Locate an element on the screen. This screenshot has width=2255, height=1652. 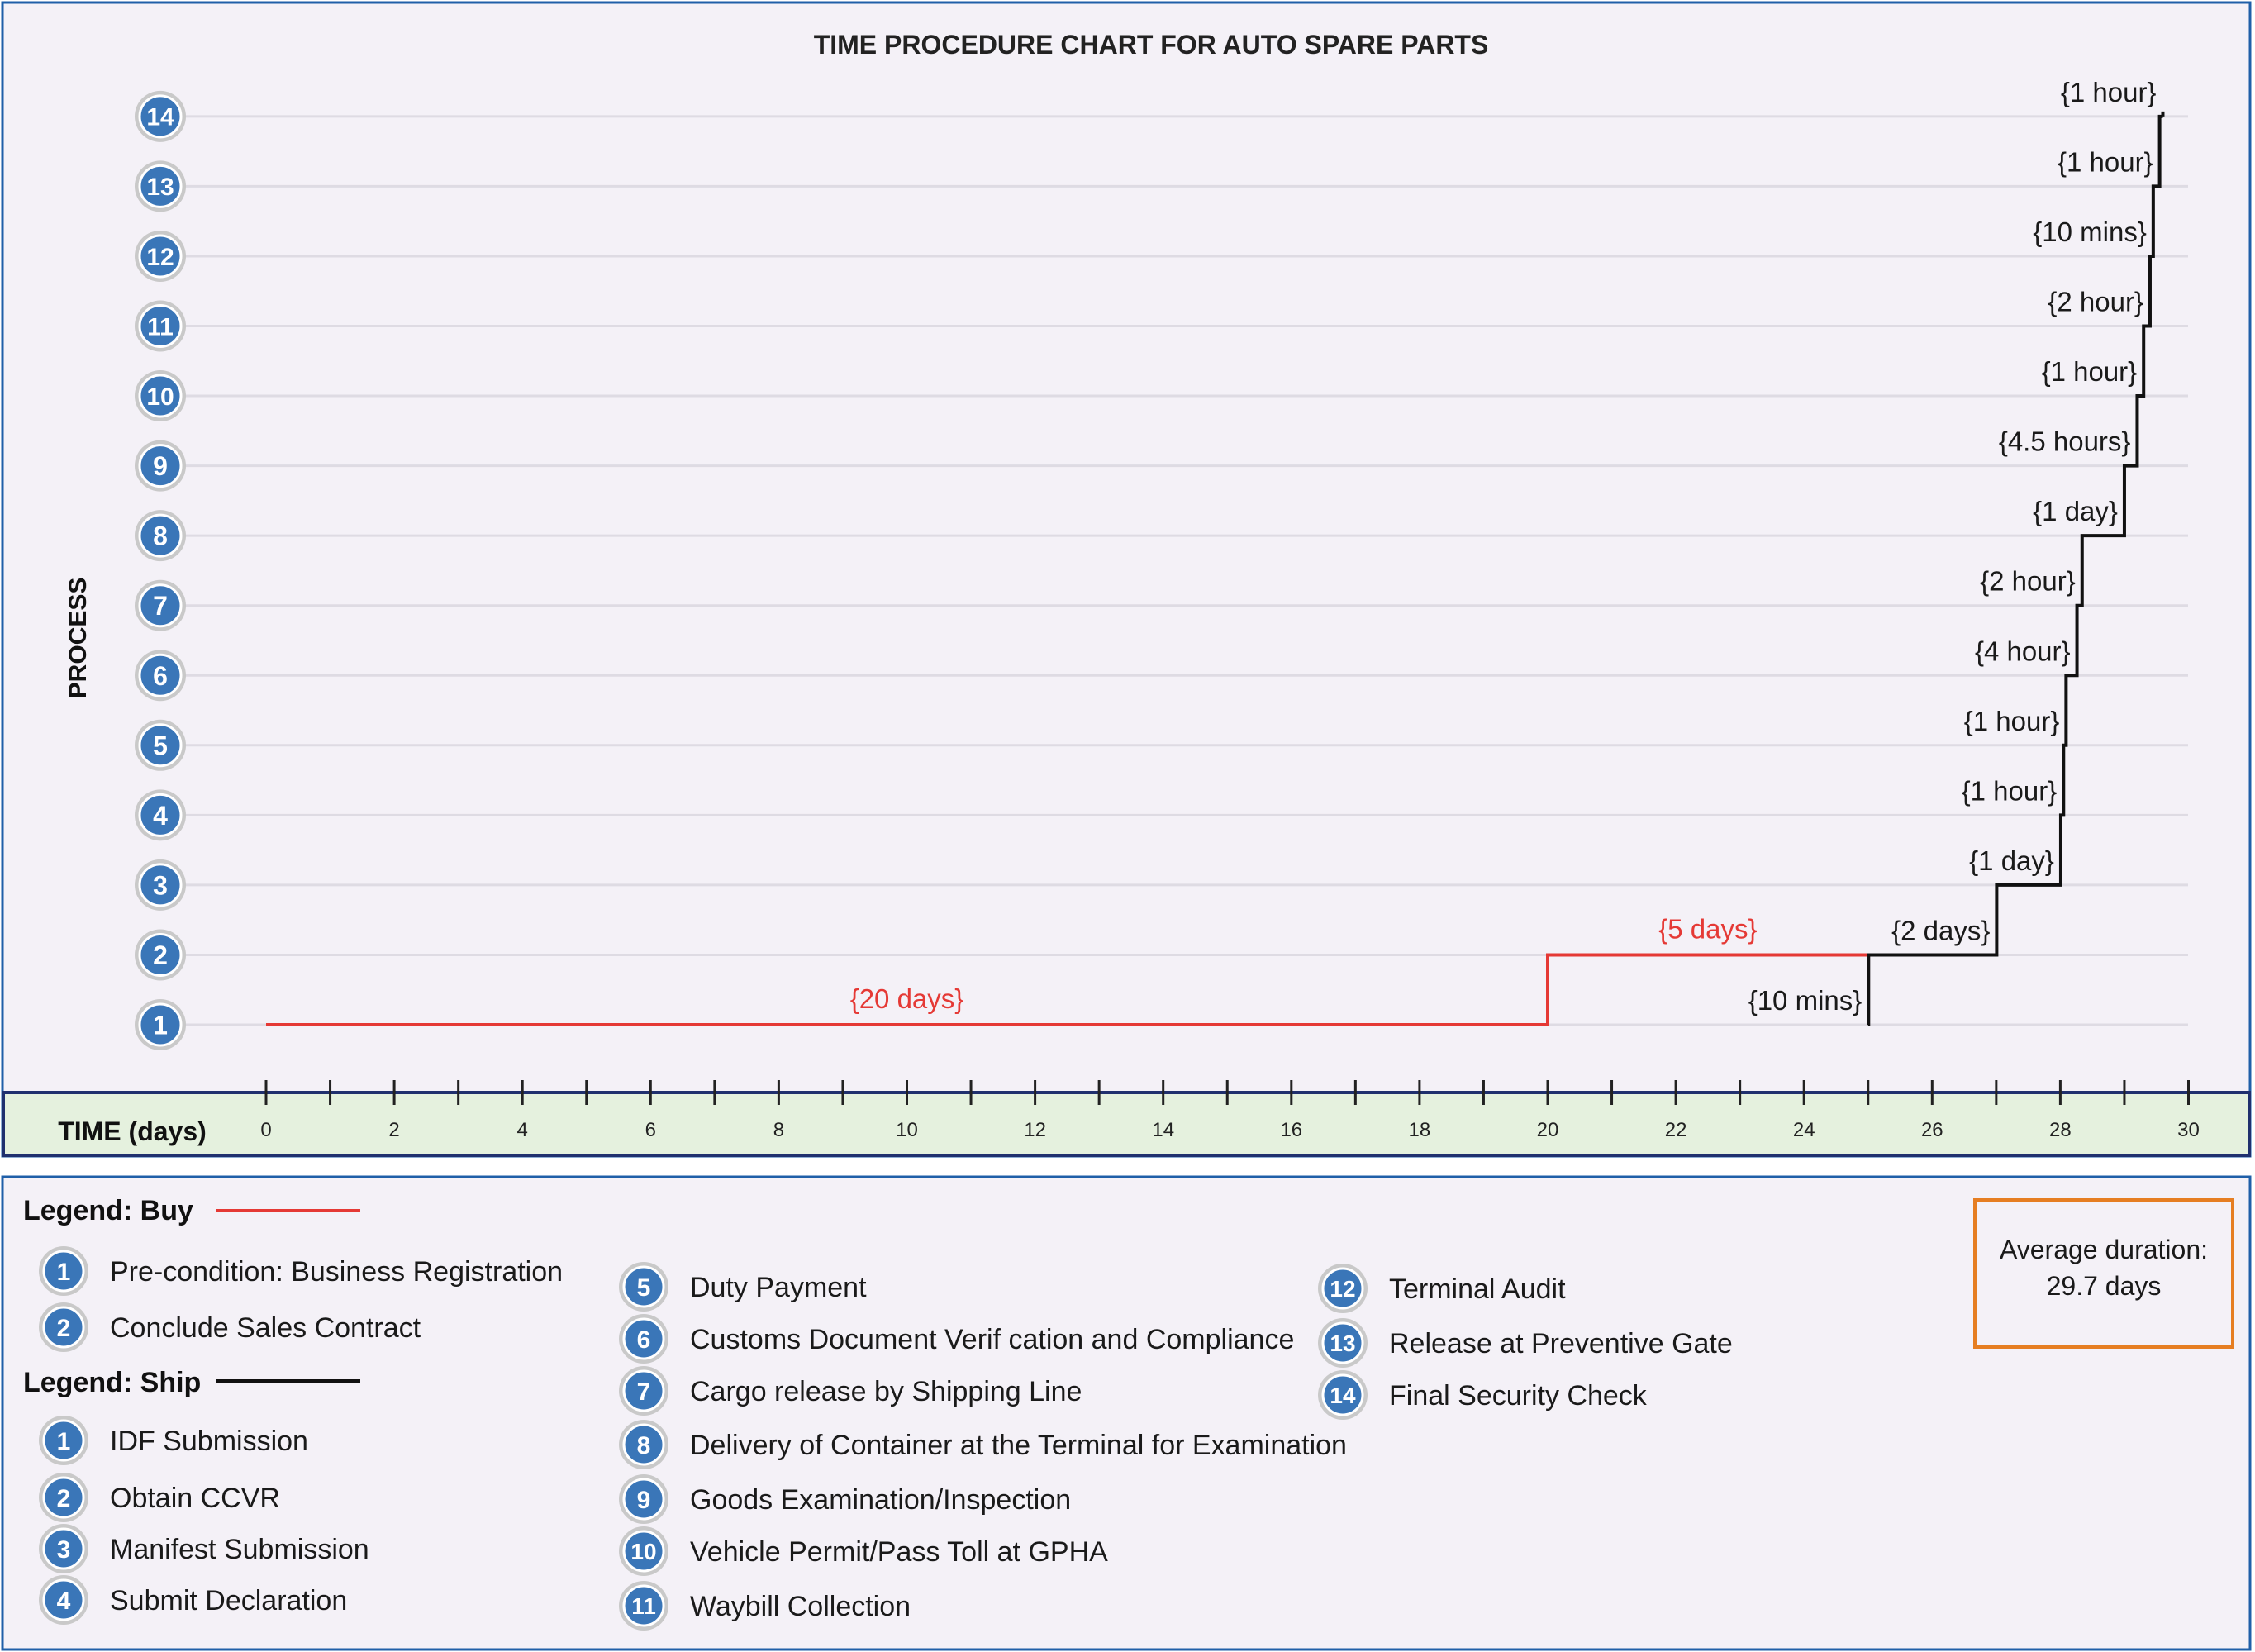
badge-number: 13 is located at coordinates (160, 187).